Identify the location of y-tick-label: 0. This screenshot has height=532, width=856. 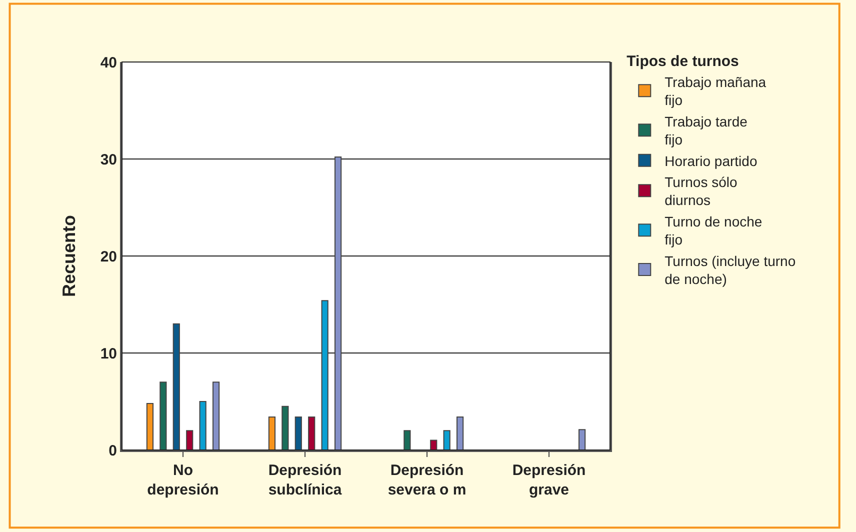
(112, 451).